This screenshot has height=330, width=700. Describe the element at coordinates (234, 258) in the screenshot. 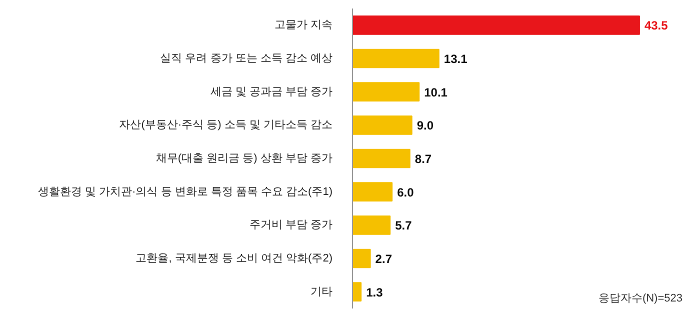

I see `y-tick-label: 고환율, 국제분쟁 등 소비 여건 악화(주2)` at that location.